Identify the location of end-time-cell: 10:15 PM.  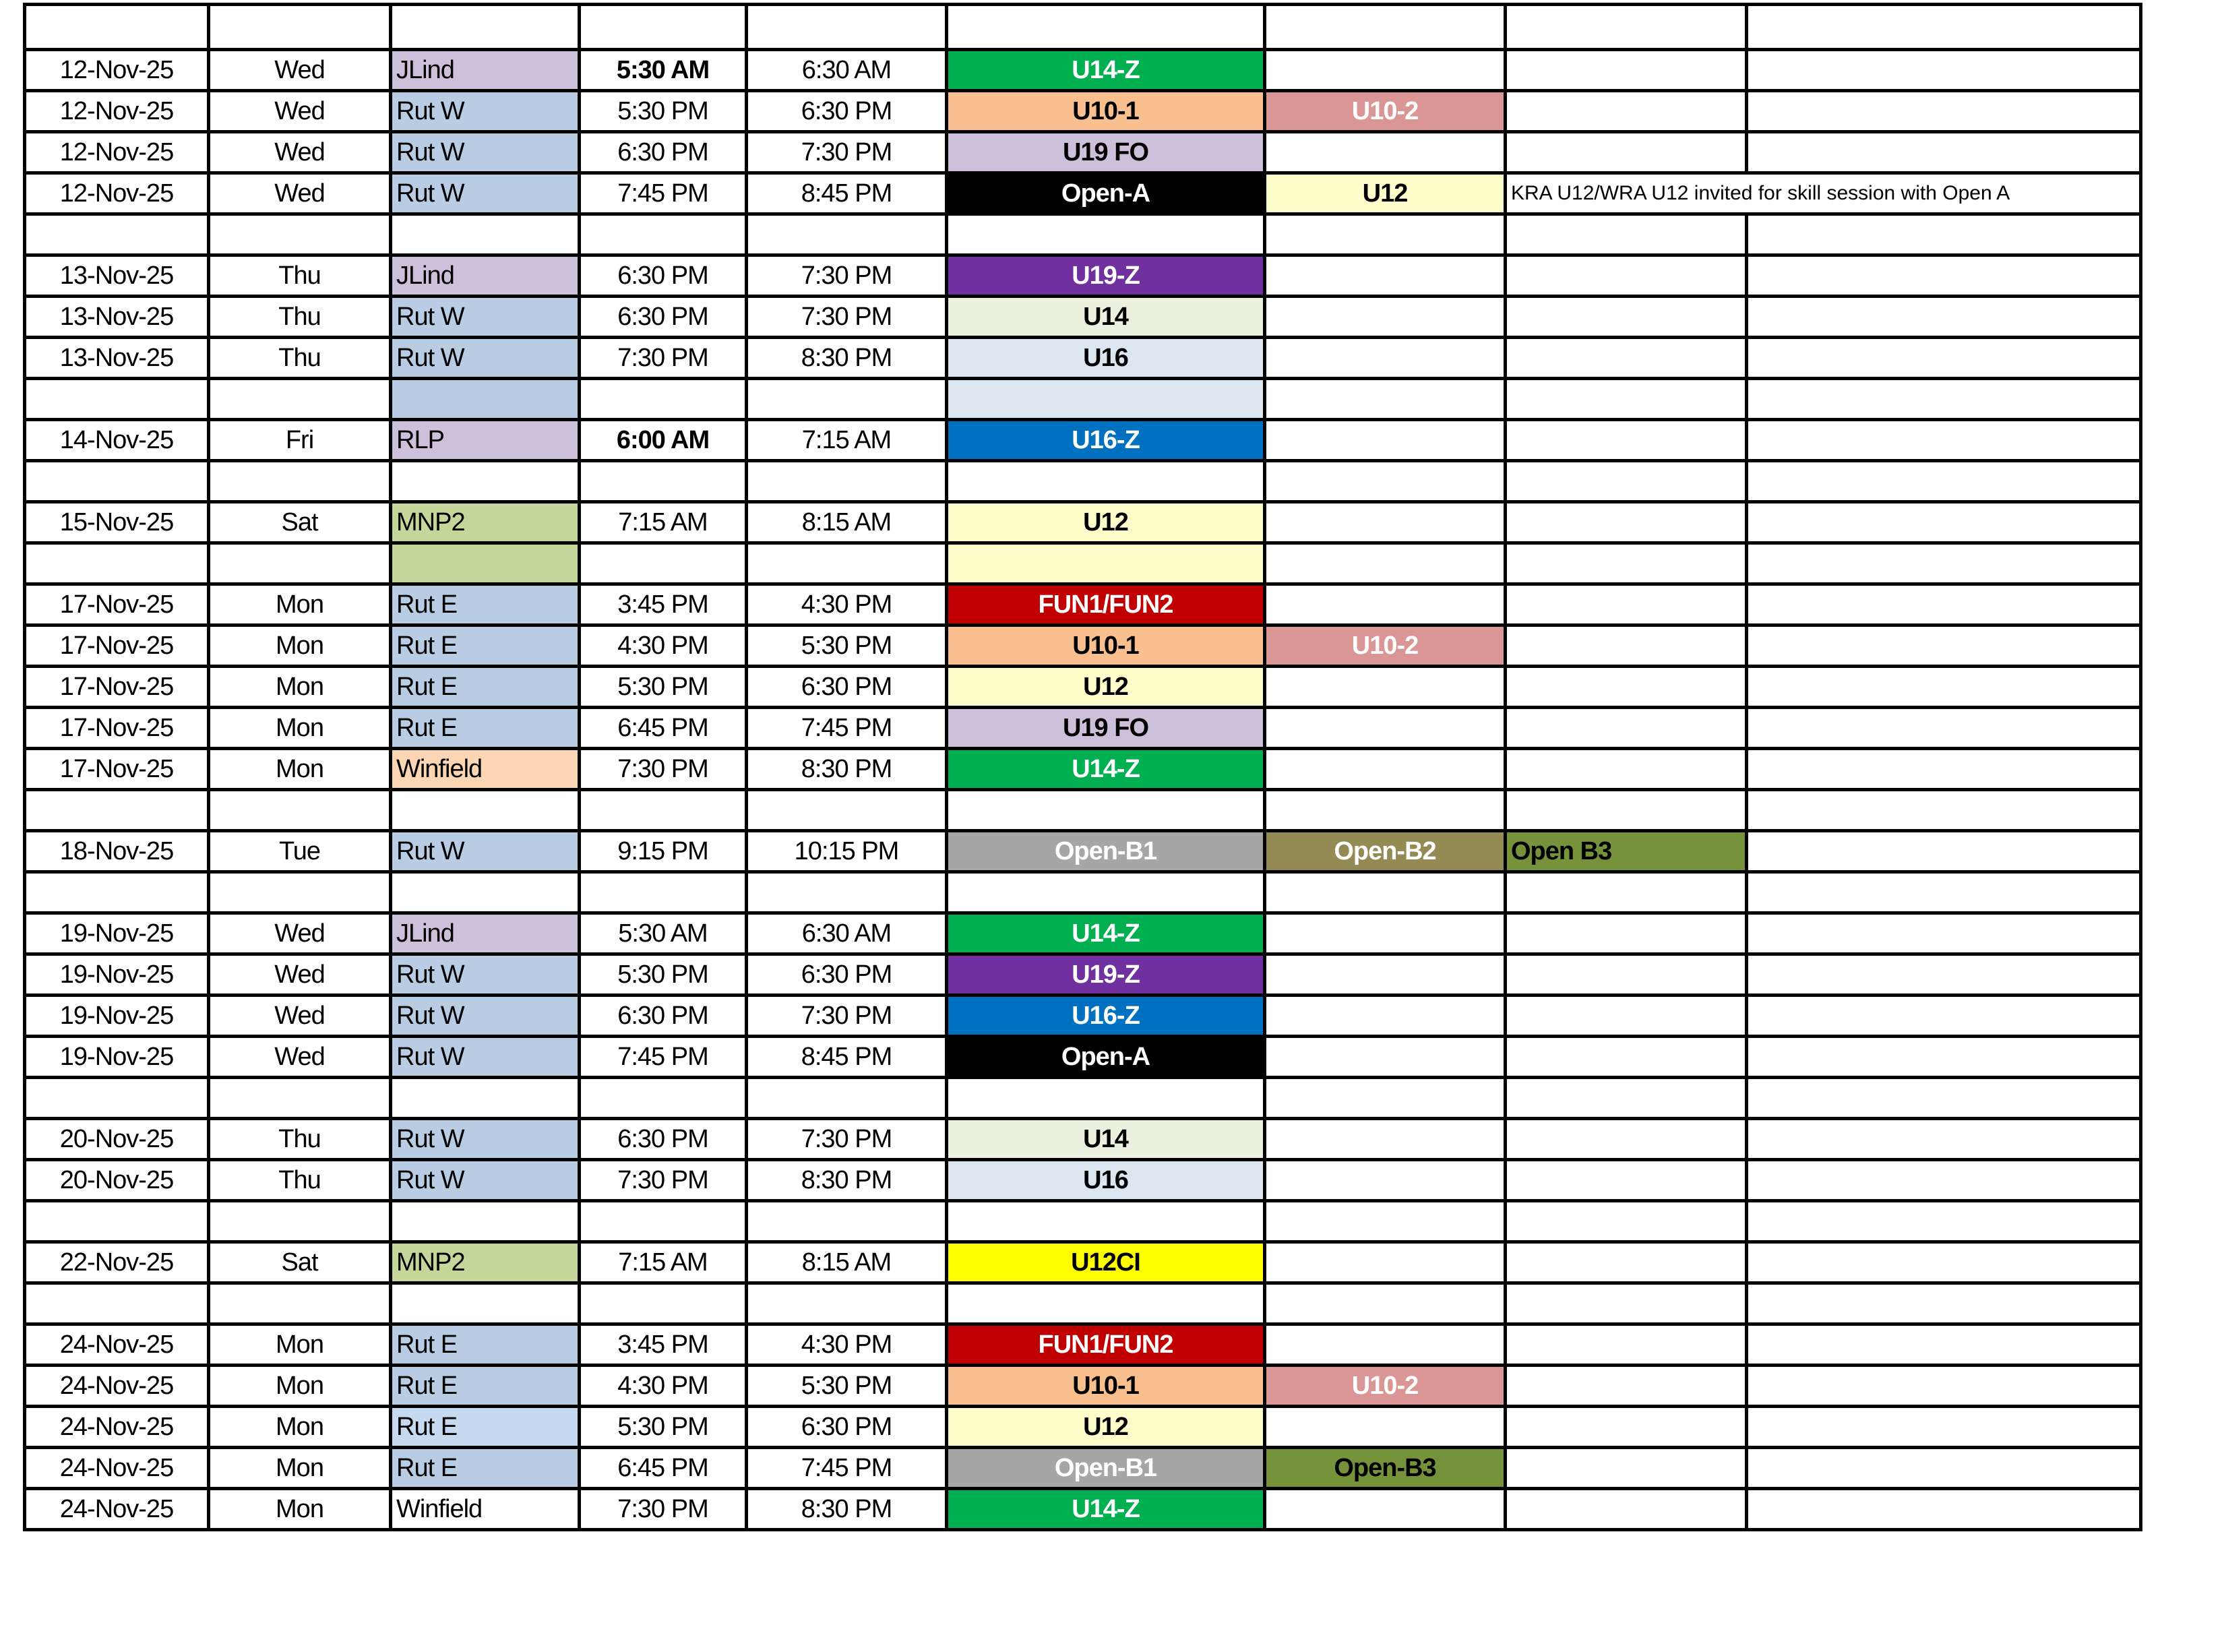
(846, 852).